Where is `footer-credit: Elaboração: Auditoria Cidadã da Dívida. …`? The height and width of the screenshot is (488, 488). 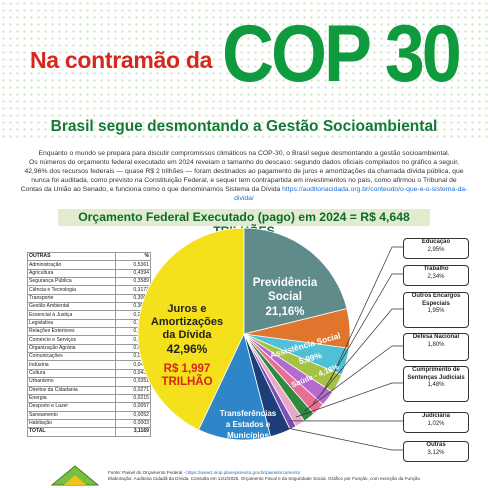 footer-credit: Elaboração: Auditoria Cidadã da Dívida. … is located at coordinates (264, 478).